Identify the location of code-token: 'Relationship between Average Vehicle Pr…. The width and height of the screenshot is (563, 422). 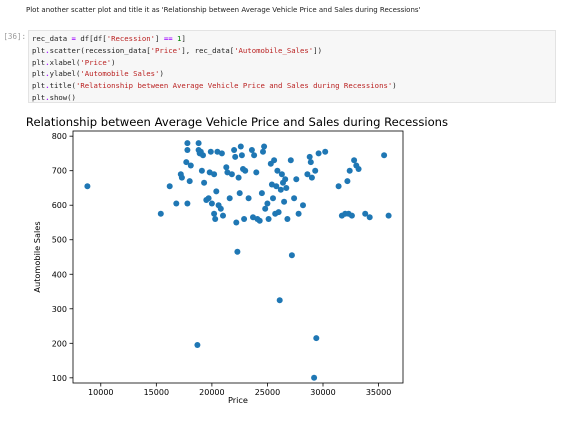
(234, 86).